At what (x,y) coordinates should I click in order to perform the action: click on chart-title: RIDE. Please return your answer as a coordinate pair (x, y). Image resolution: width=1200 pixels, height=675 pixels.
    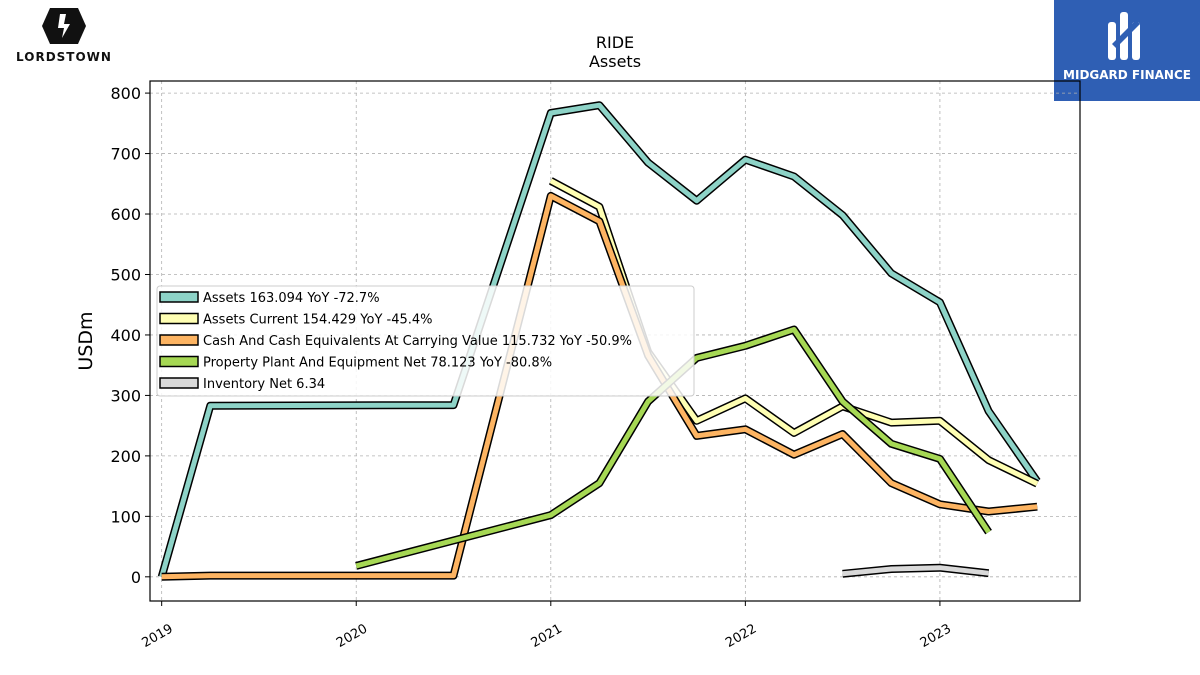
    Looking at the image, I should click on (615, 42).